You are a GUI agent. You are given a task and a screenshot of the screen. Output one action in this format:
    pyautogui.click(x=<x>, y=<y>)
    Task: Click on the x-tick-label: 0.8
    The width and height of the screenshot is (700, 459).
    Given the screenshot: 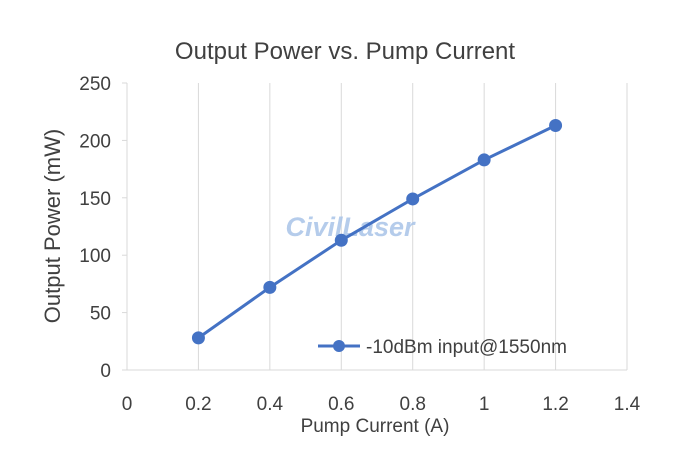 What is the action you would take?
    pyautogui.click(x=413, y=404)
    